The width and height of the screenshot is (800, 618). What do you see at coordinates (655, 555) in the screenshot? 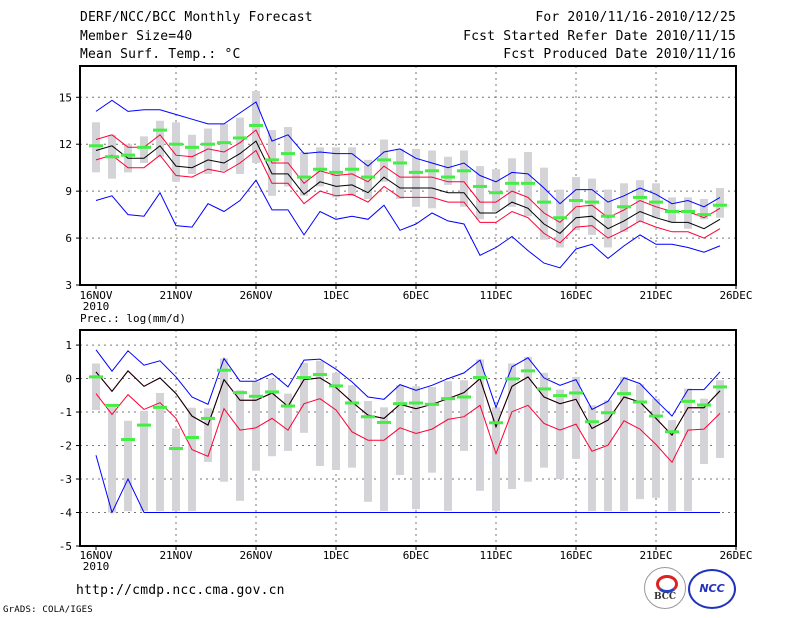
I see `x-tick-label: 21DEC` at bounding box center [655, 555].